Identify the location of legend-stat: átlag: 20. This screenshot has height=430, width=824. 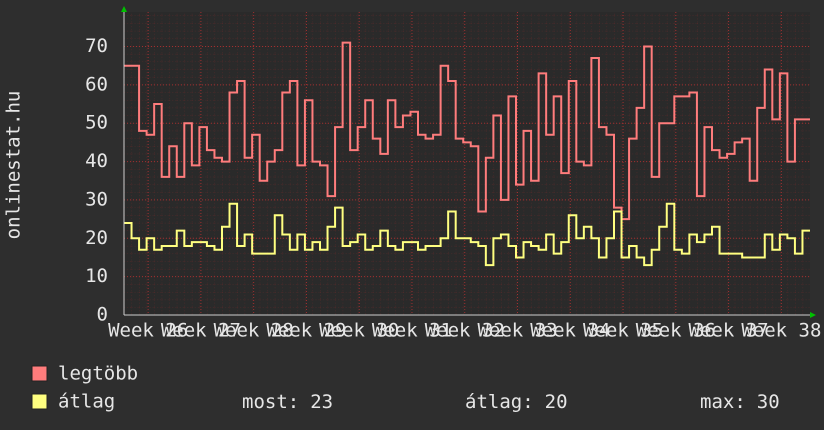
(516, 402).